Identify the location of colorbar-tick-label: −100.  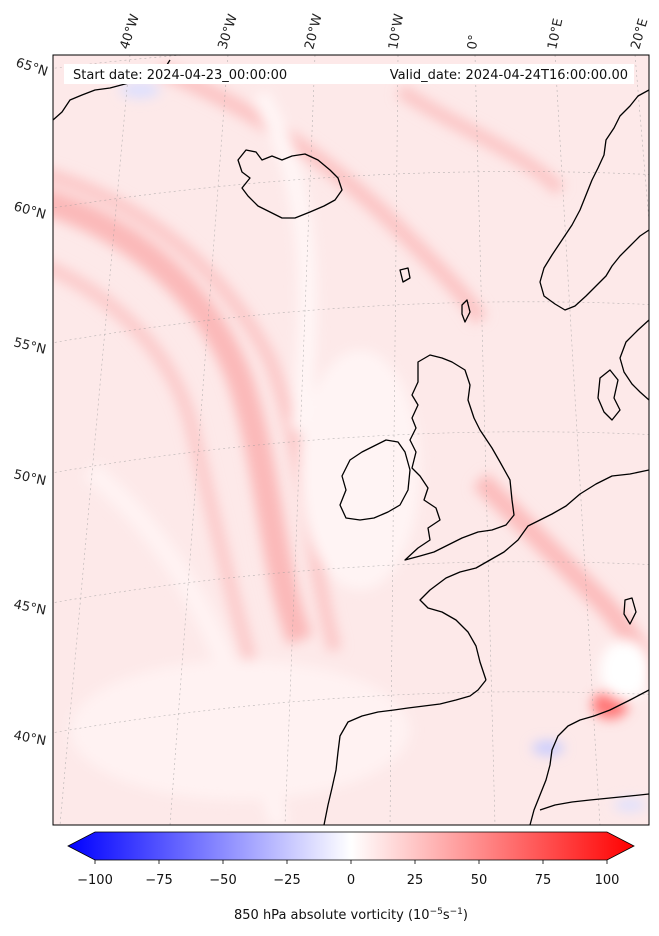
(95, 880).